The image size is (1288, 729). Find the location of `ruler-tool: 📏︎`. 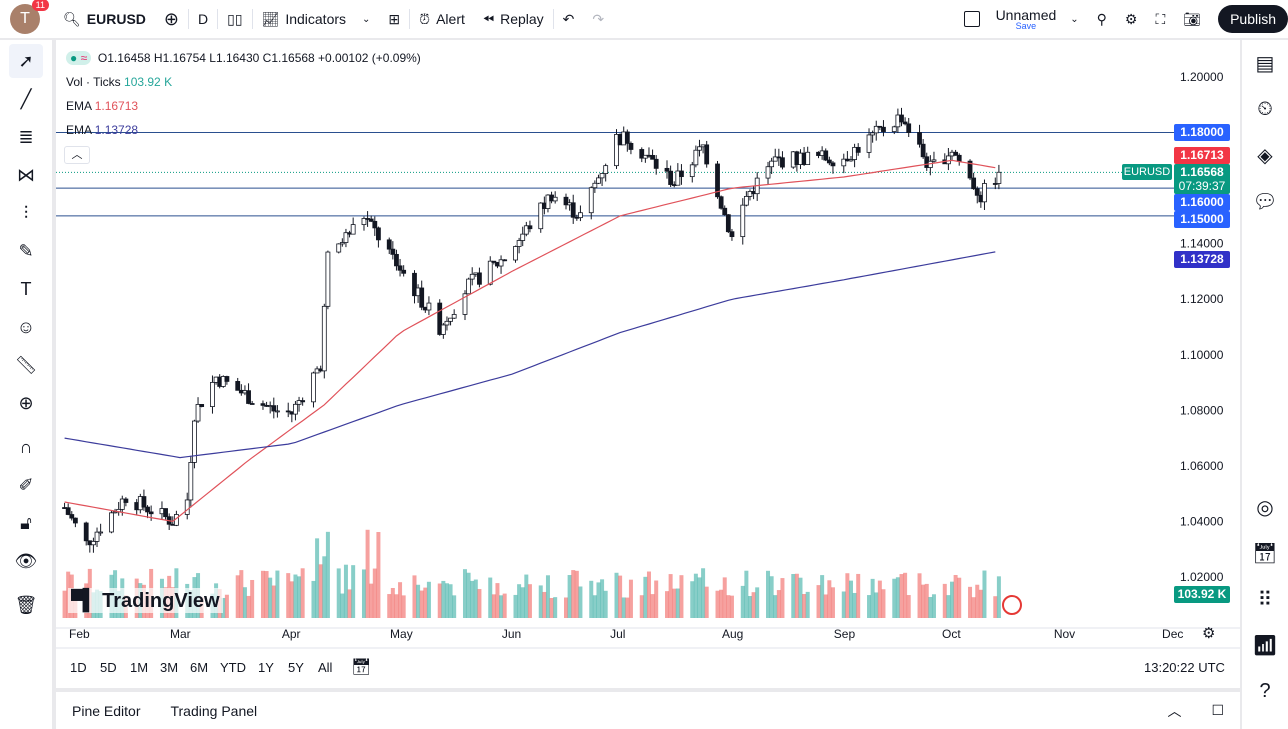

ruler-tool: 📏︎ is located at coordinates (26, 364).